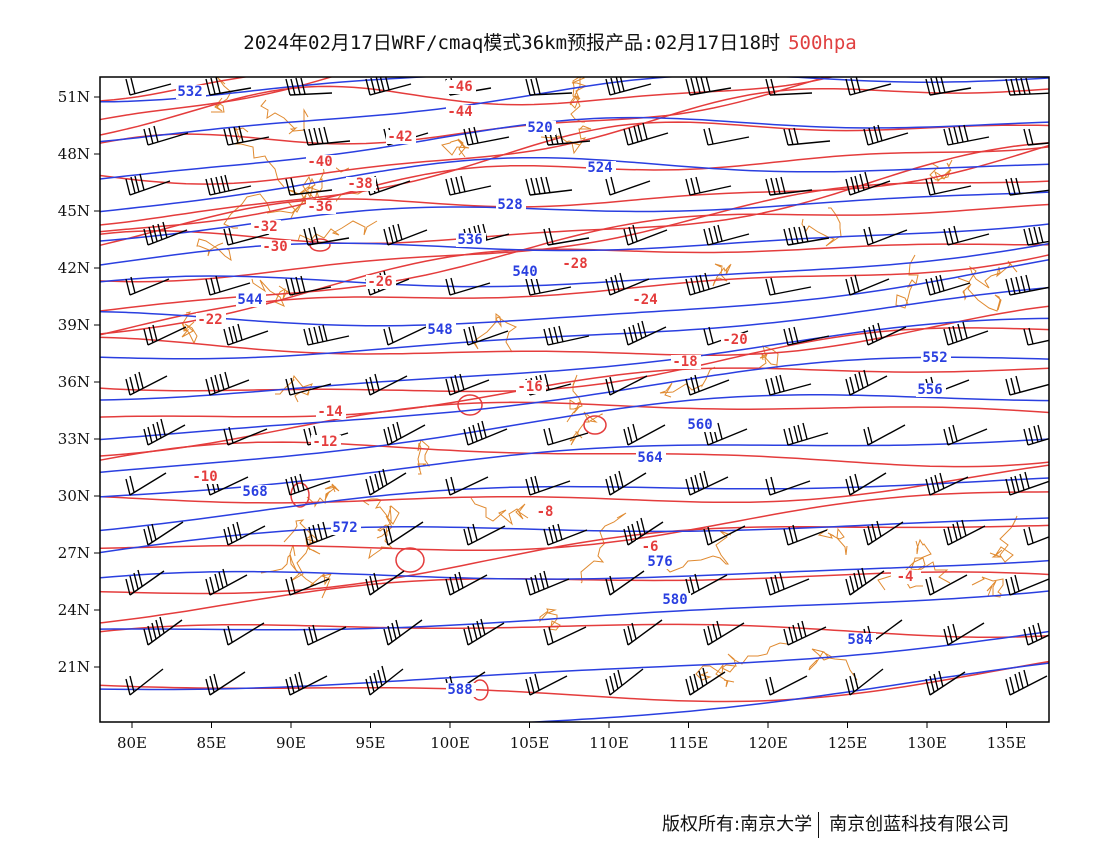  What do you see at coordinates (399, 137) in the screenshot?
I see `temperature-contour-label: -42` at bounding box center [399, 137].